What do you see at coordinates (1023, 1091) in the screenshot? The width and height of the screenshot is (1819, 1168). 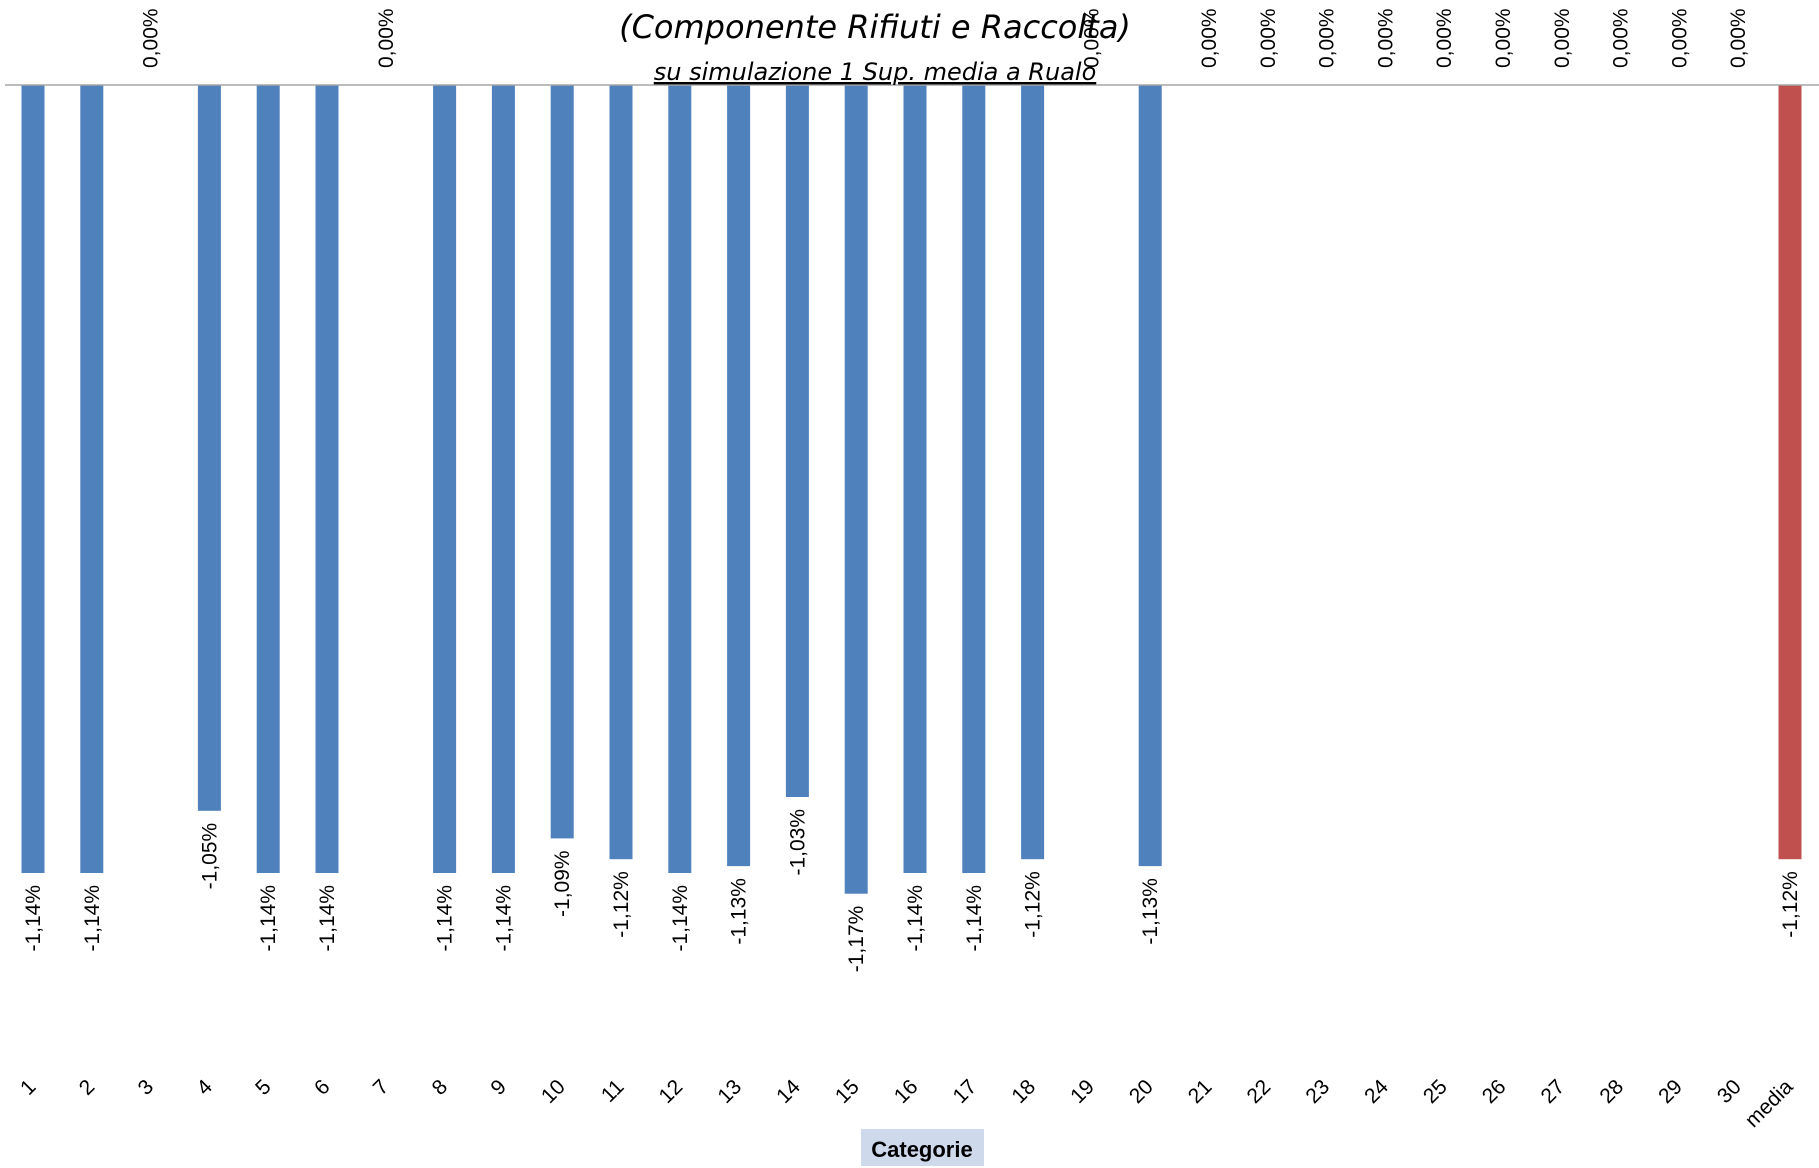 I see `x-tick-18: 18` at bounding box center [1023, 1091].